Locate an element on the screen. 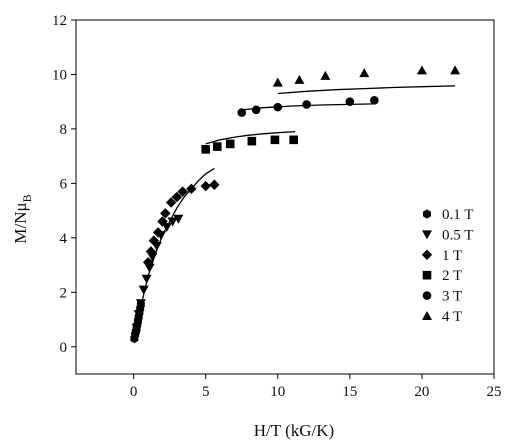  x-tick-label: 25 is located at coordinates (494, 392).